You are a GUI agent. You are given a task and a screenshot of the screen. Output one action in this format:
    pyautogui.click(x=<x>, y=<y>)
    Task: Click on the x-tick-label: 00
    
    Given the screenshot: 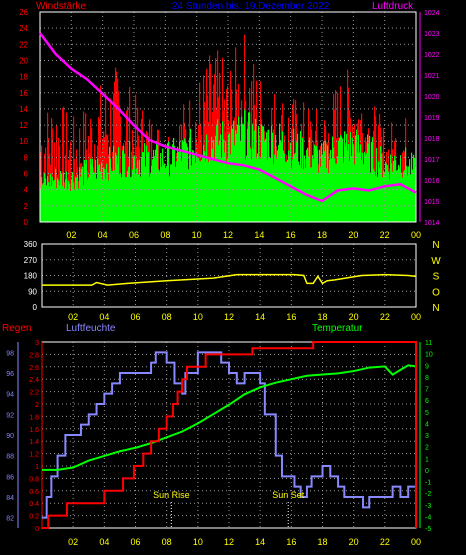 What is the action you would take?
    pyautogui.click(x=416, y=235)
    